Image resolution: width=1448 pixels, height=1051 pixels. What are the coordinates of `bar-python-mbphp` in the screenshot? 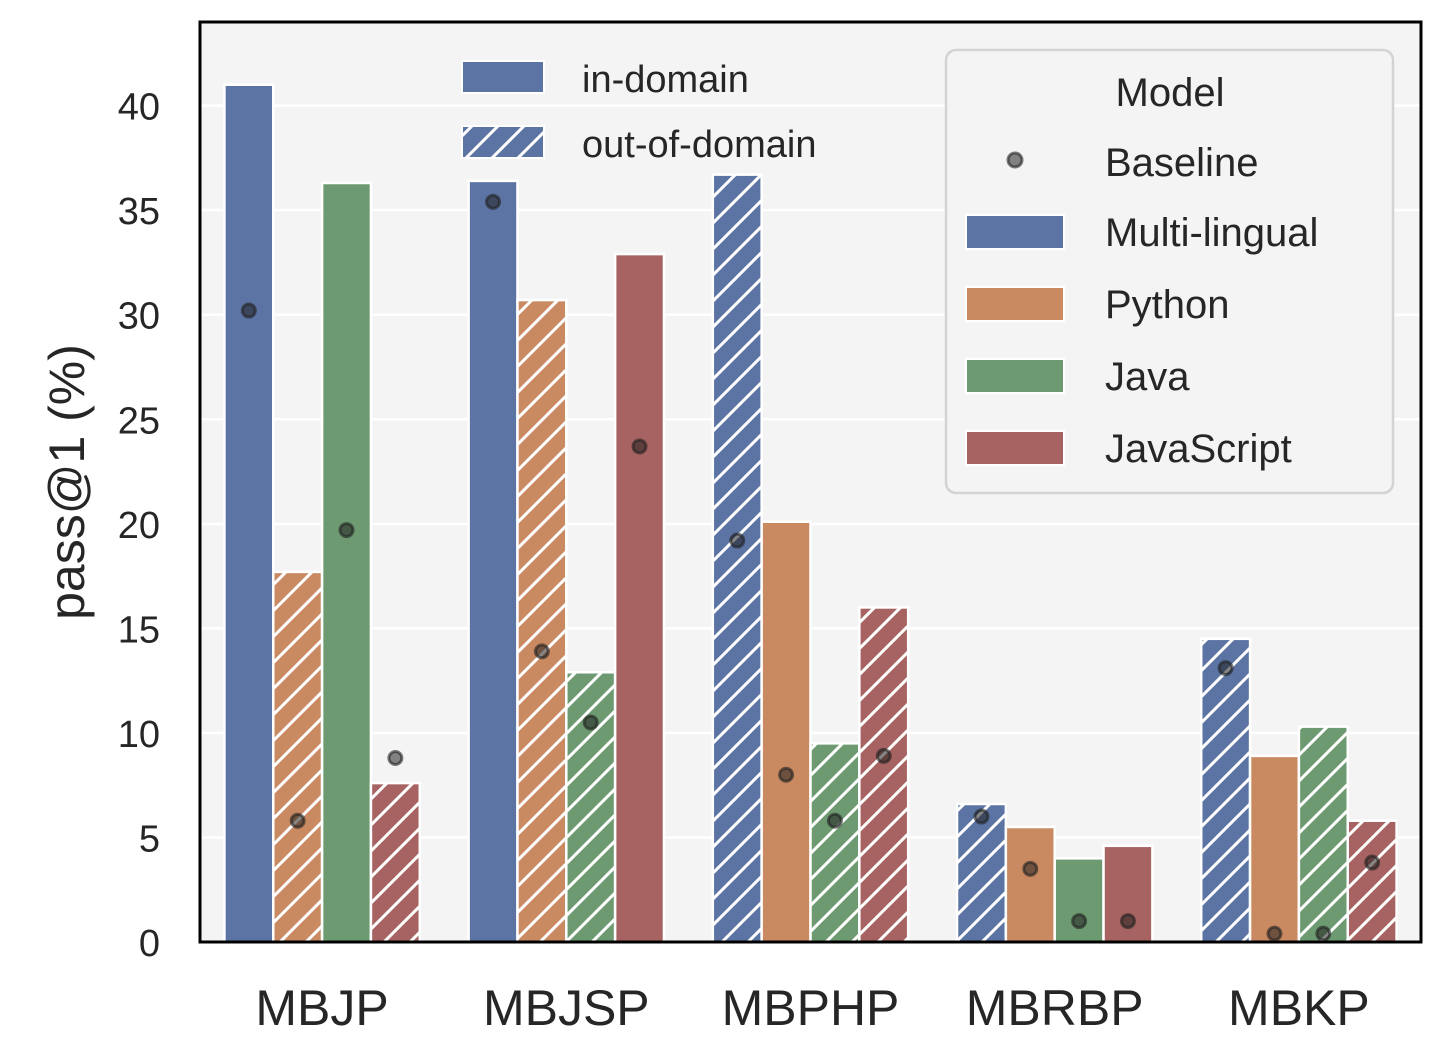 It's located at (786, 732).